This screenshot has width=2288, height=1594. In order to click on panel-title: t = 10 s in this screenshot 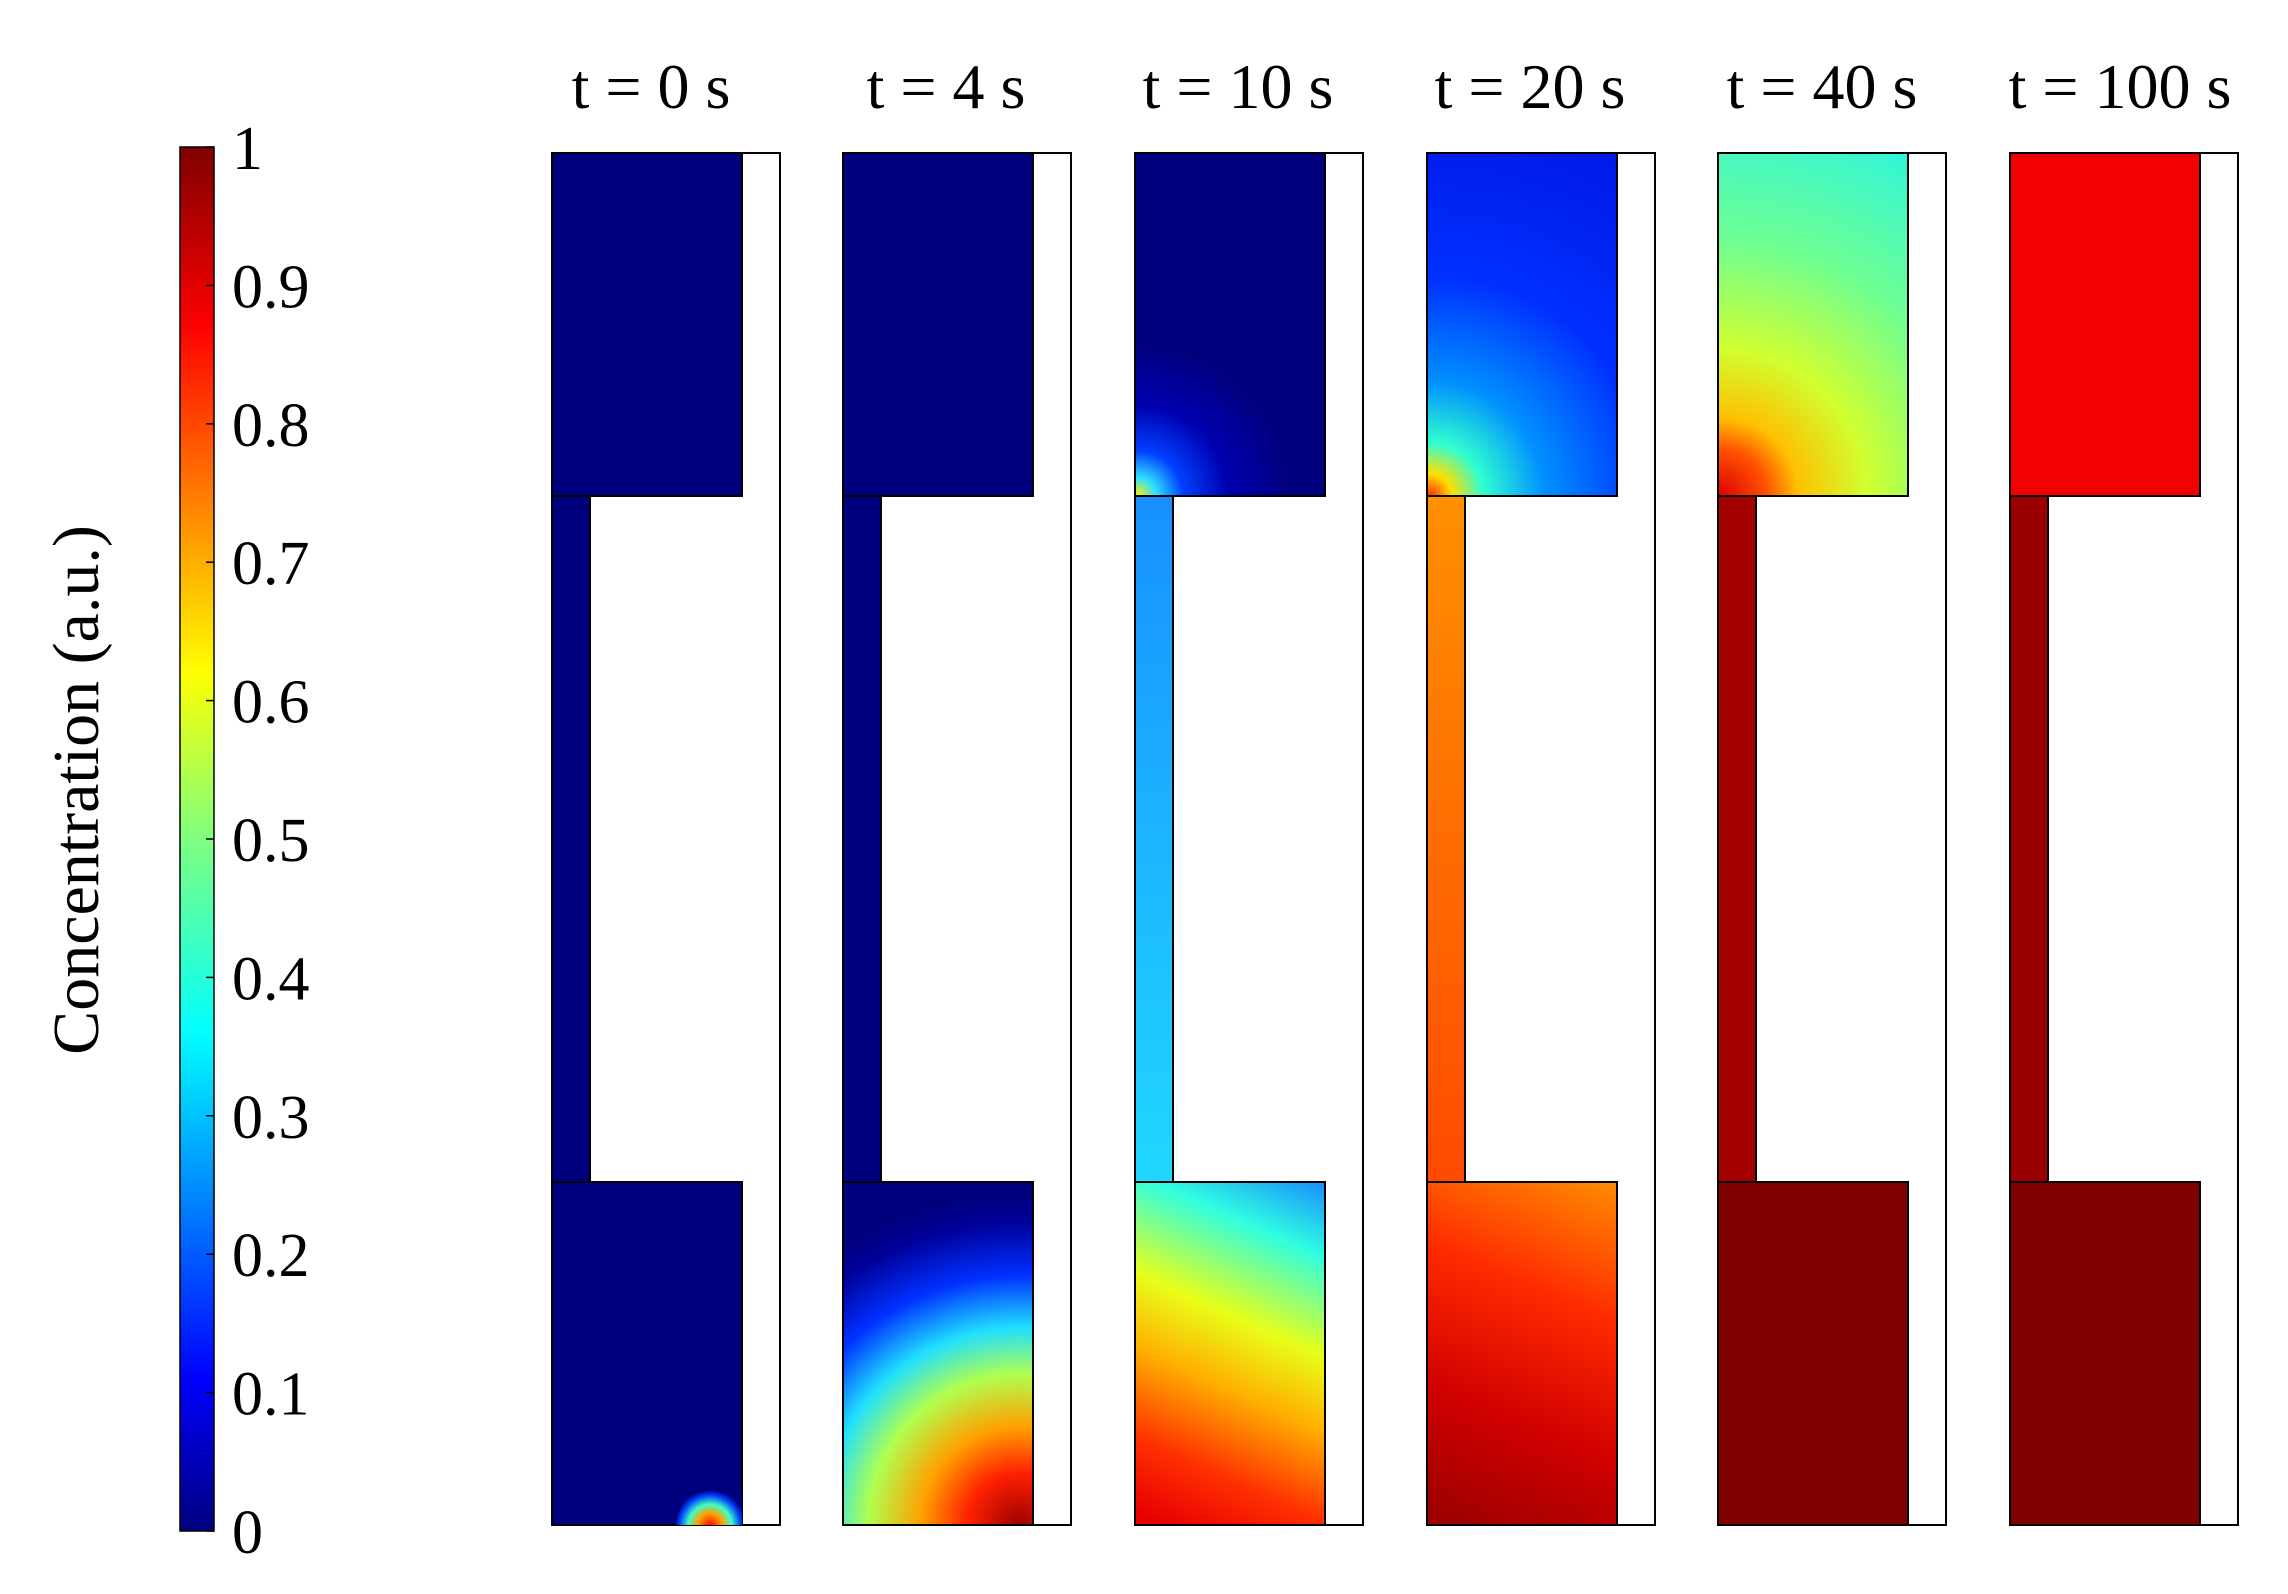, I will do `click(1238, 86)`.